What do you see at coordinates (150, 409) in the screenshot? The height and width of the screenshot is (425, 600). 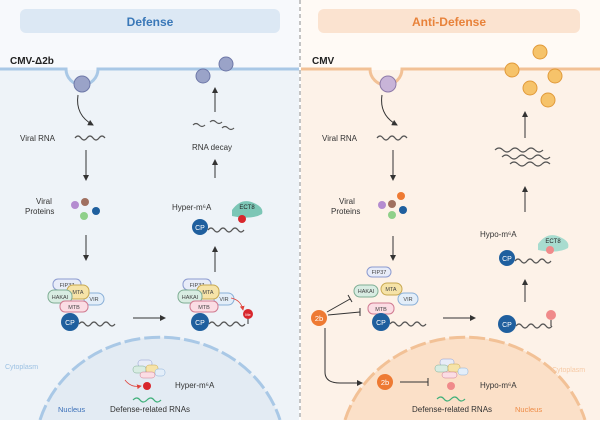 I see `defense-rnas-label-left: Defense-related RNAs` at bounding box center [150, 409].